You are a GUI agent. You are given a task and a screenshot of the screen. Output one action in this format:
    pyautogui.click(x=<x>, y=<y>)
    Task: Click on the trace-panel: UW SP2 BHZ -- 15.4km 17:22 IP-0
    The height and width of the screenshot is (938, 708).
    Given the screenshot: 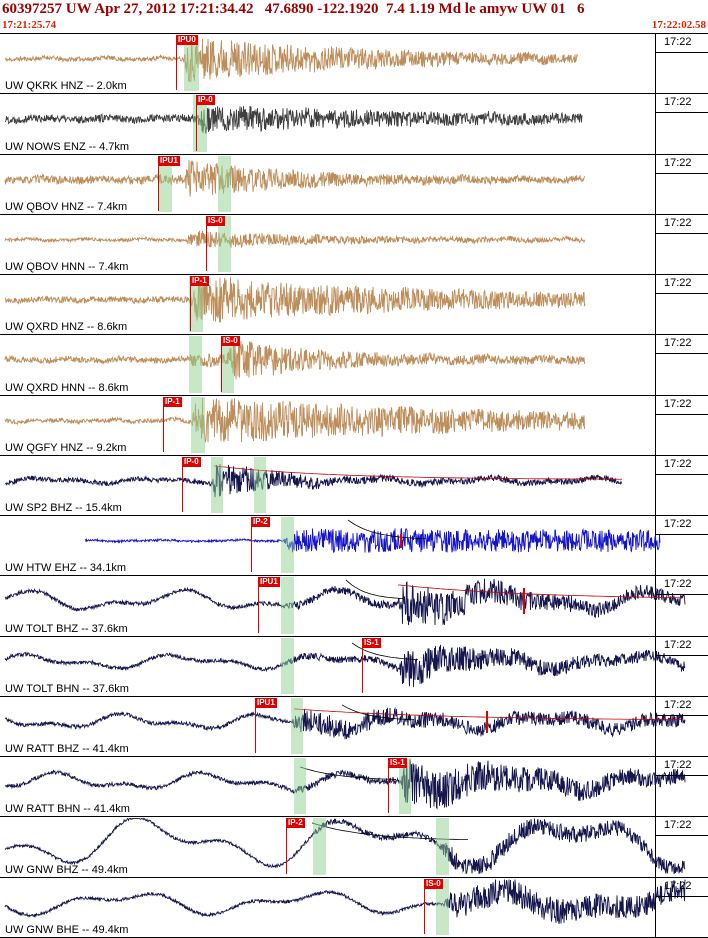 What is the action you would take?
    pyautogui.click(x=354, y=485)
    